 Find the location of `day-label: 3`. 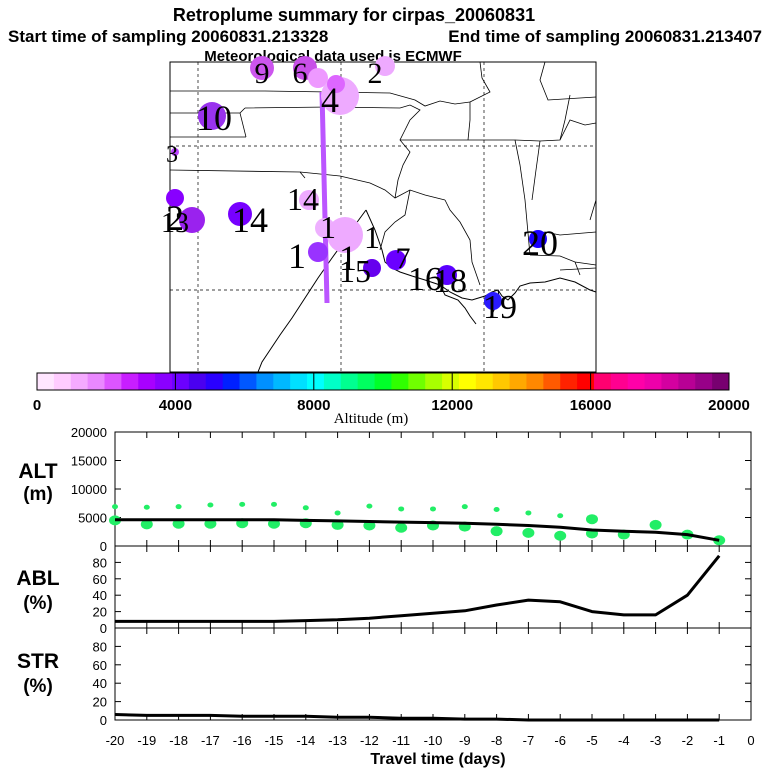

day-label: 3 is located at coordinates (172, 155).